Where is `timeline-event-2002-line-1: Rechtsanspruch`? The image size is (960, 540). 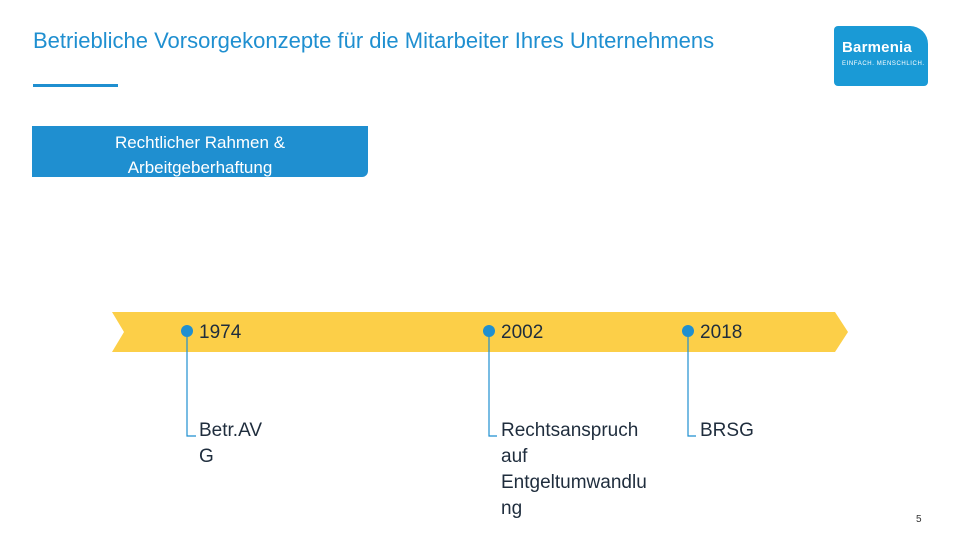 timeline-event-2002-line-1: Rechtsanspruch is located at coordinates (570, 430).